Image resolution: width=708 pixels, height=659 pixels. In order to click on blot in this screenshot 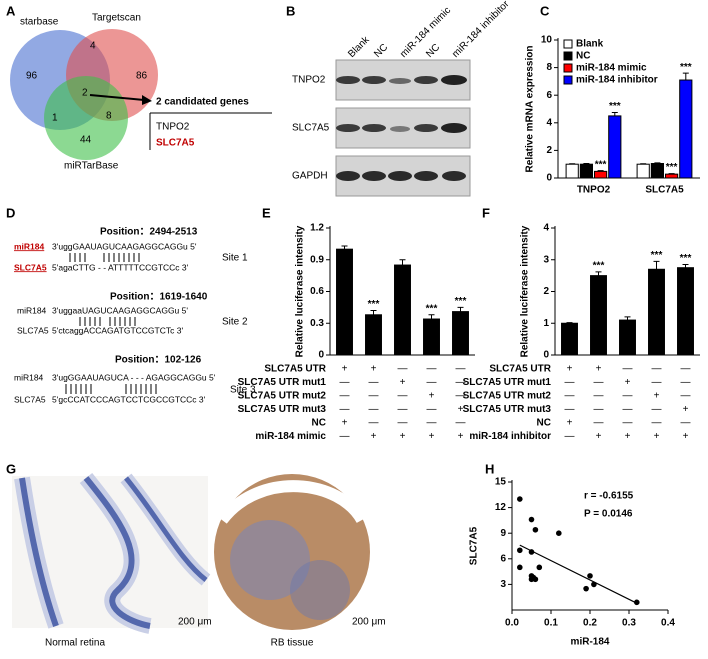, I will do `click(403, 128)`.